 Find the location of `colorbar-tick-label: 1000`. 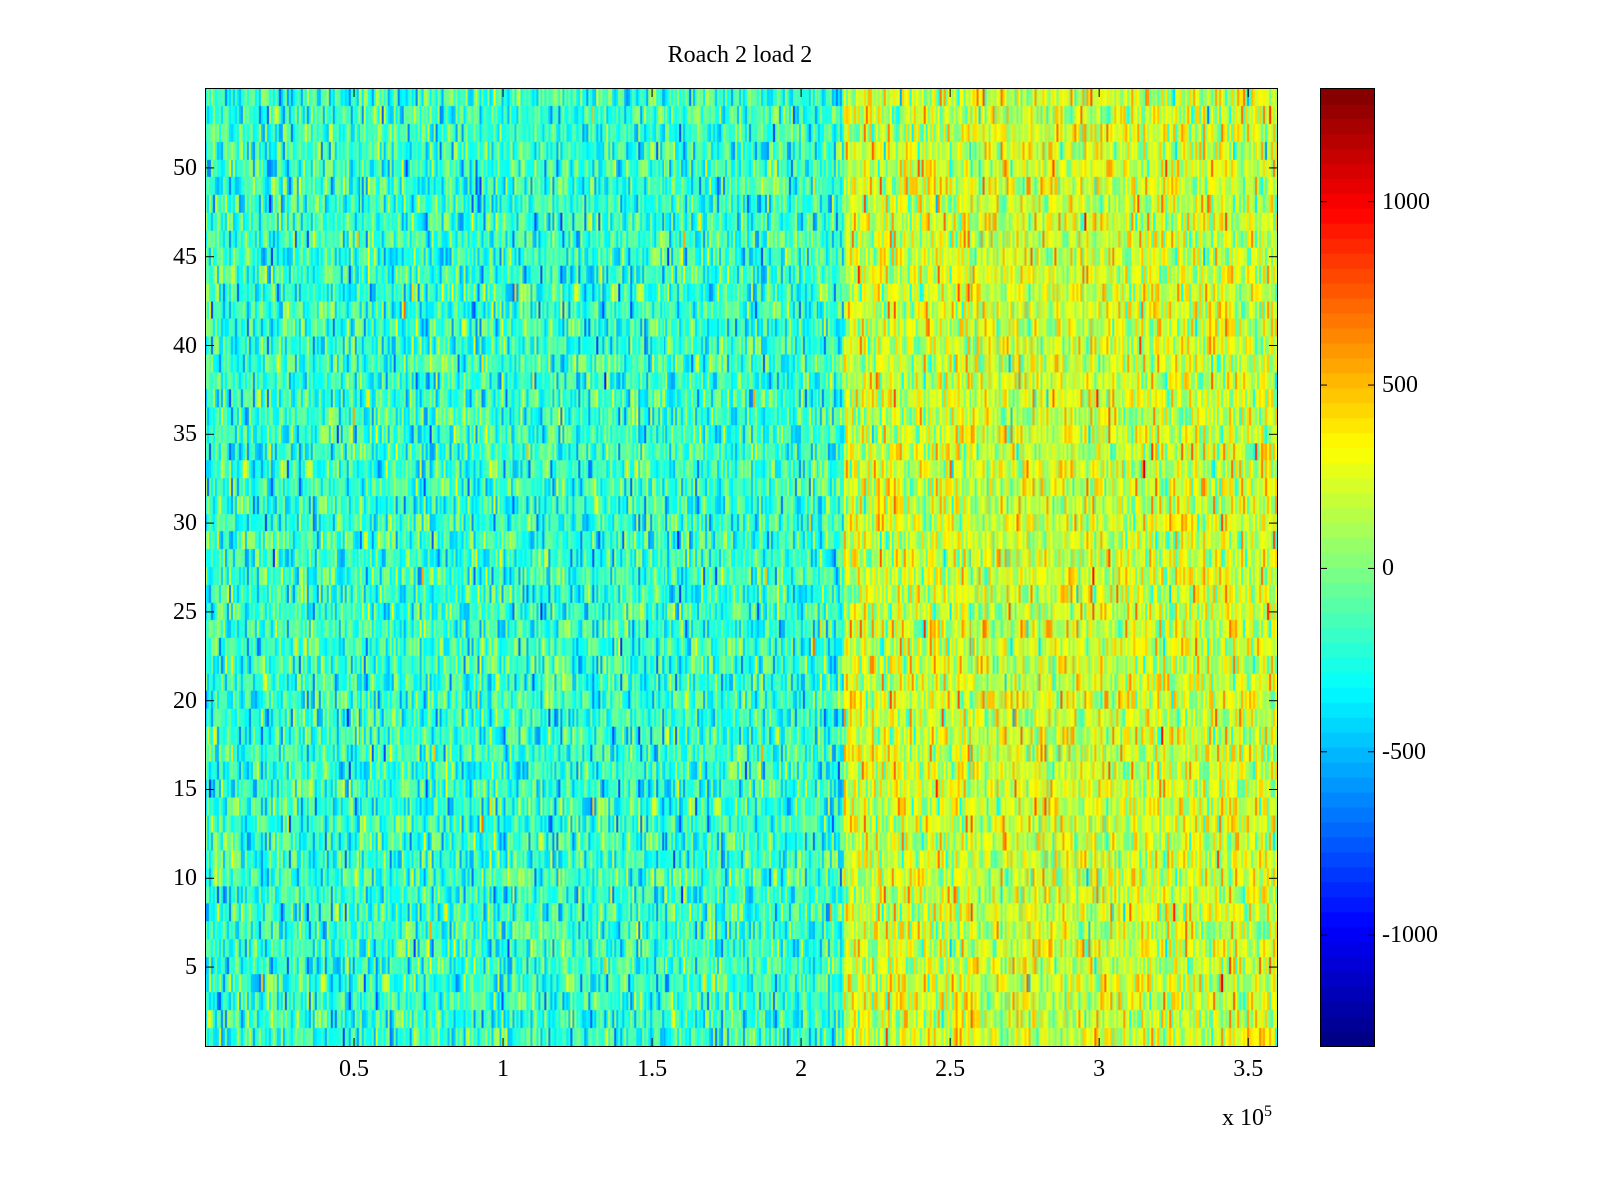

colorbar-tick-label: 1000 is located at coordinates (1406, 201).